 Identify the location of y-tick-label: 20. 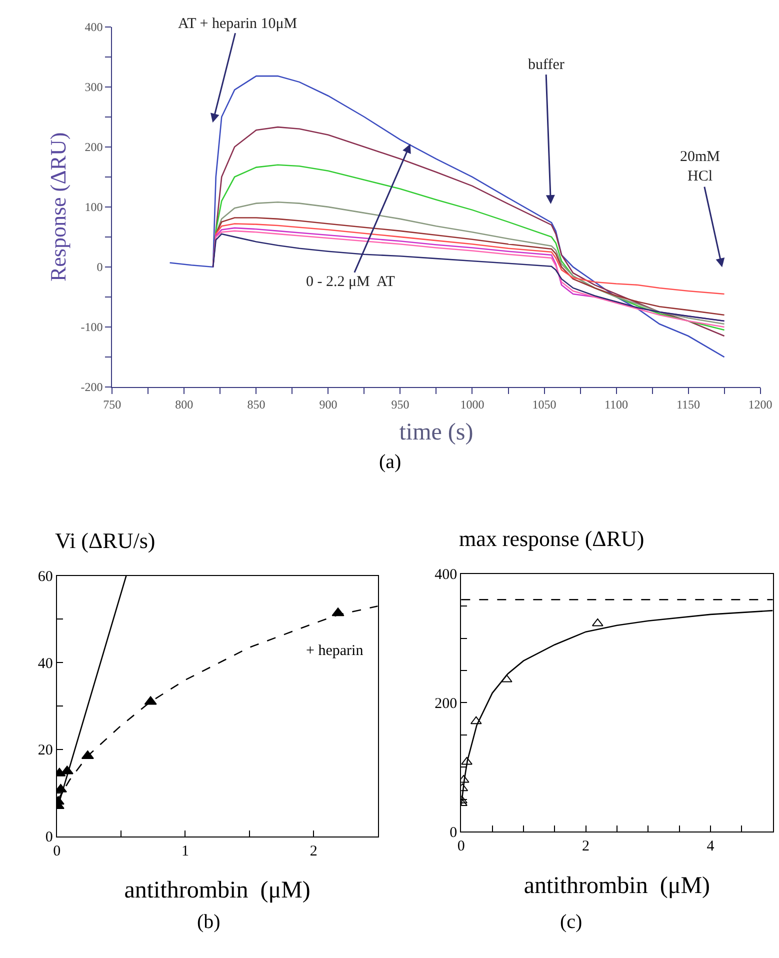
(45, 750).